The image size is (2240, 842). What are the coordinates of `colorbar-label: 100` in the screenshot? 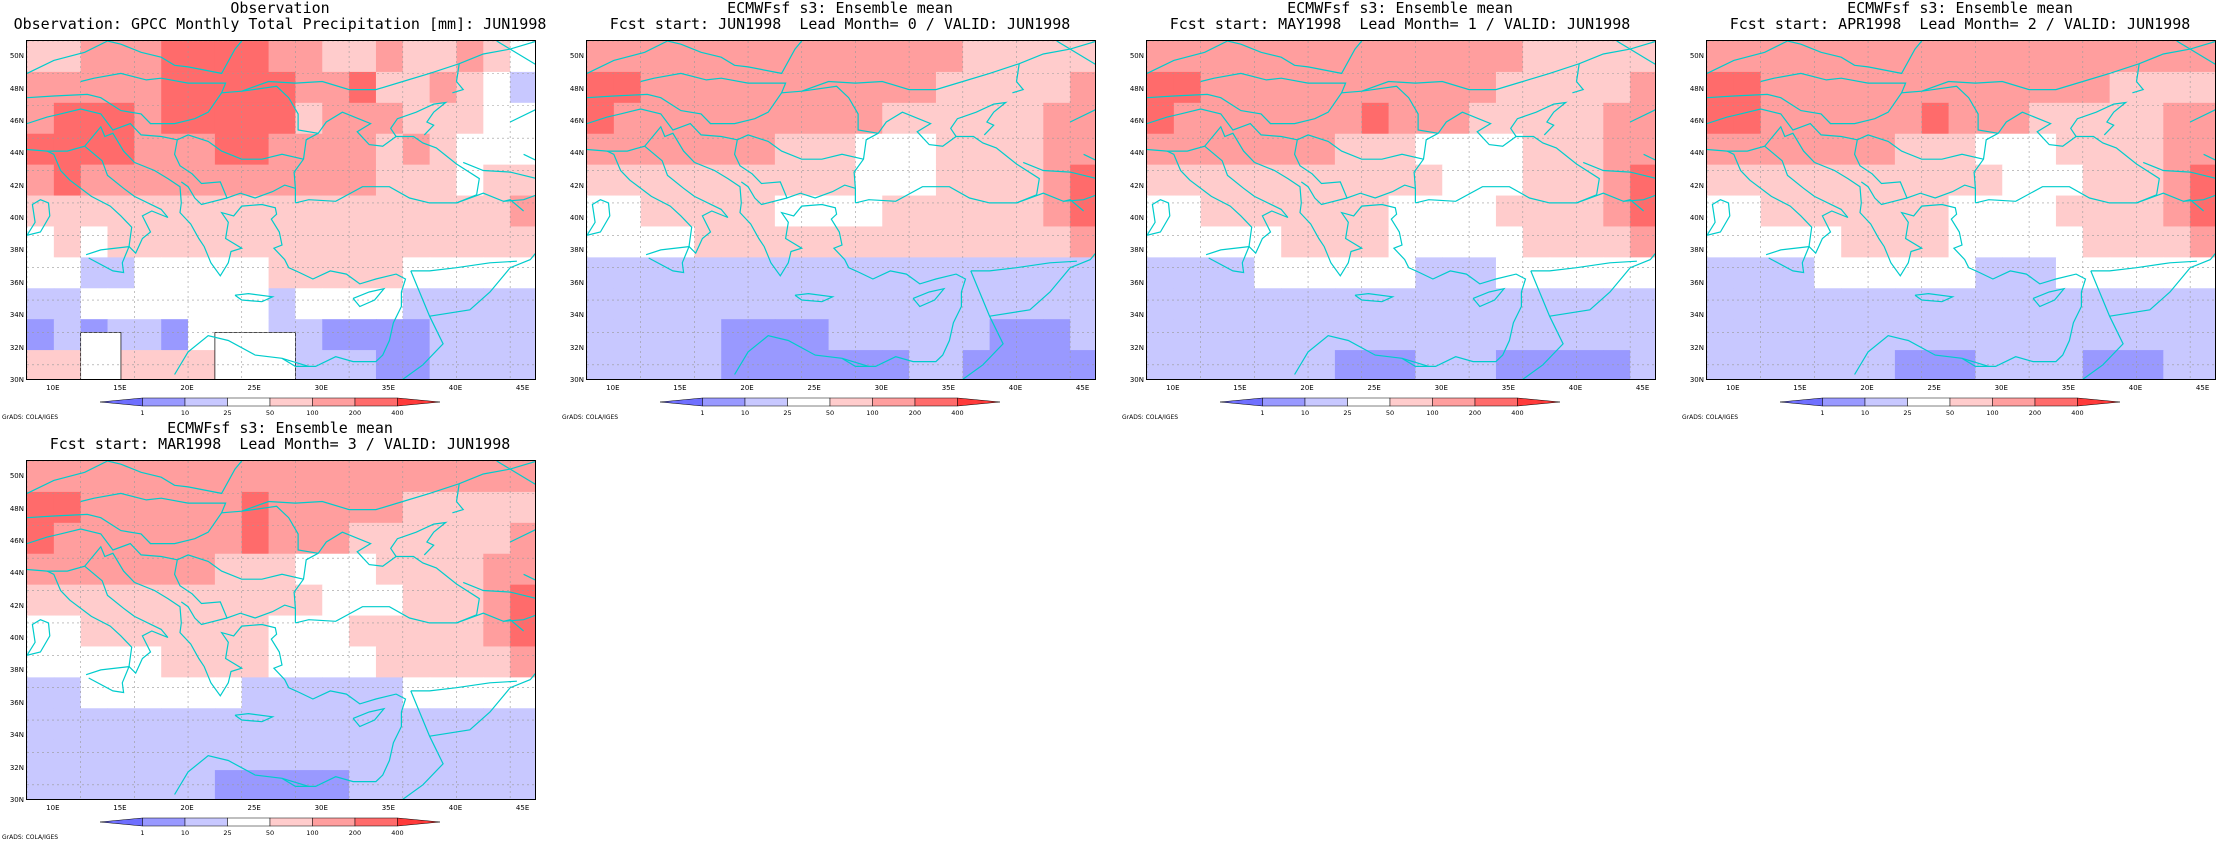 It's located at (872, 413).